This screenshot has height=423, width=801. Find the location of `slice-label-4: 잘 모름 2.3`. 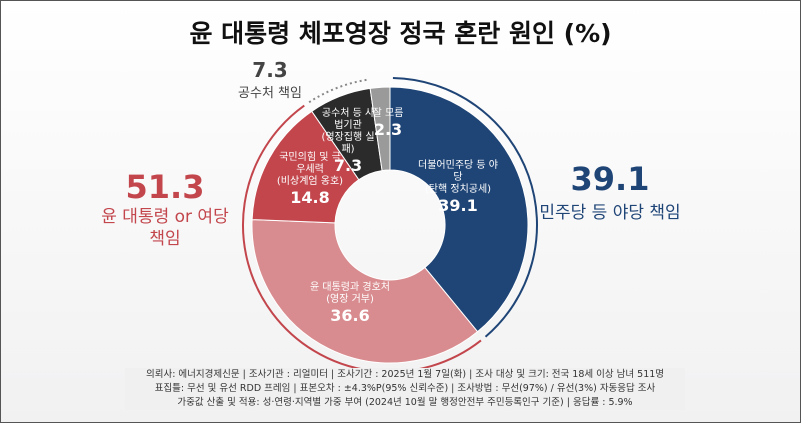

slice-label-4: 잘 모름 2.3 is located at coordinates (388, 123).